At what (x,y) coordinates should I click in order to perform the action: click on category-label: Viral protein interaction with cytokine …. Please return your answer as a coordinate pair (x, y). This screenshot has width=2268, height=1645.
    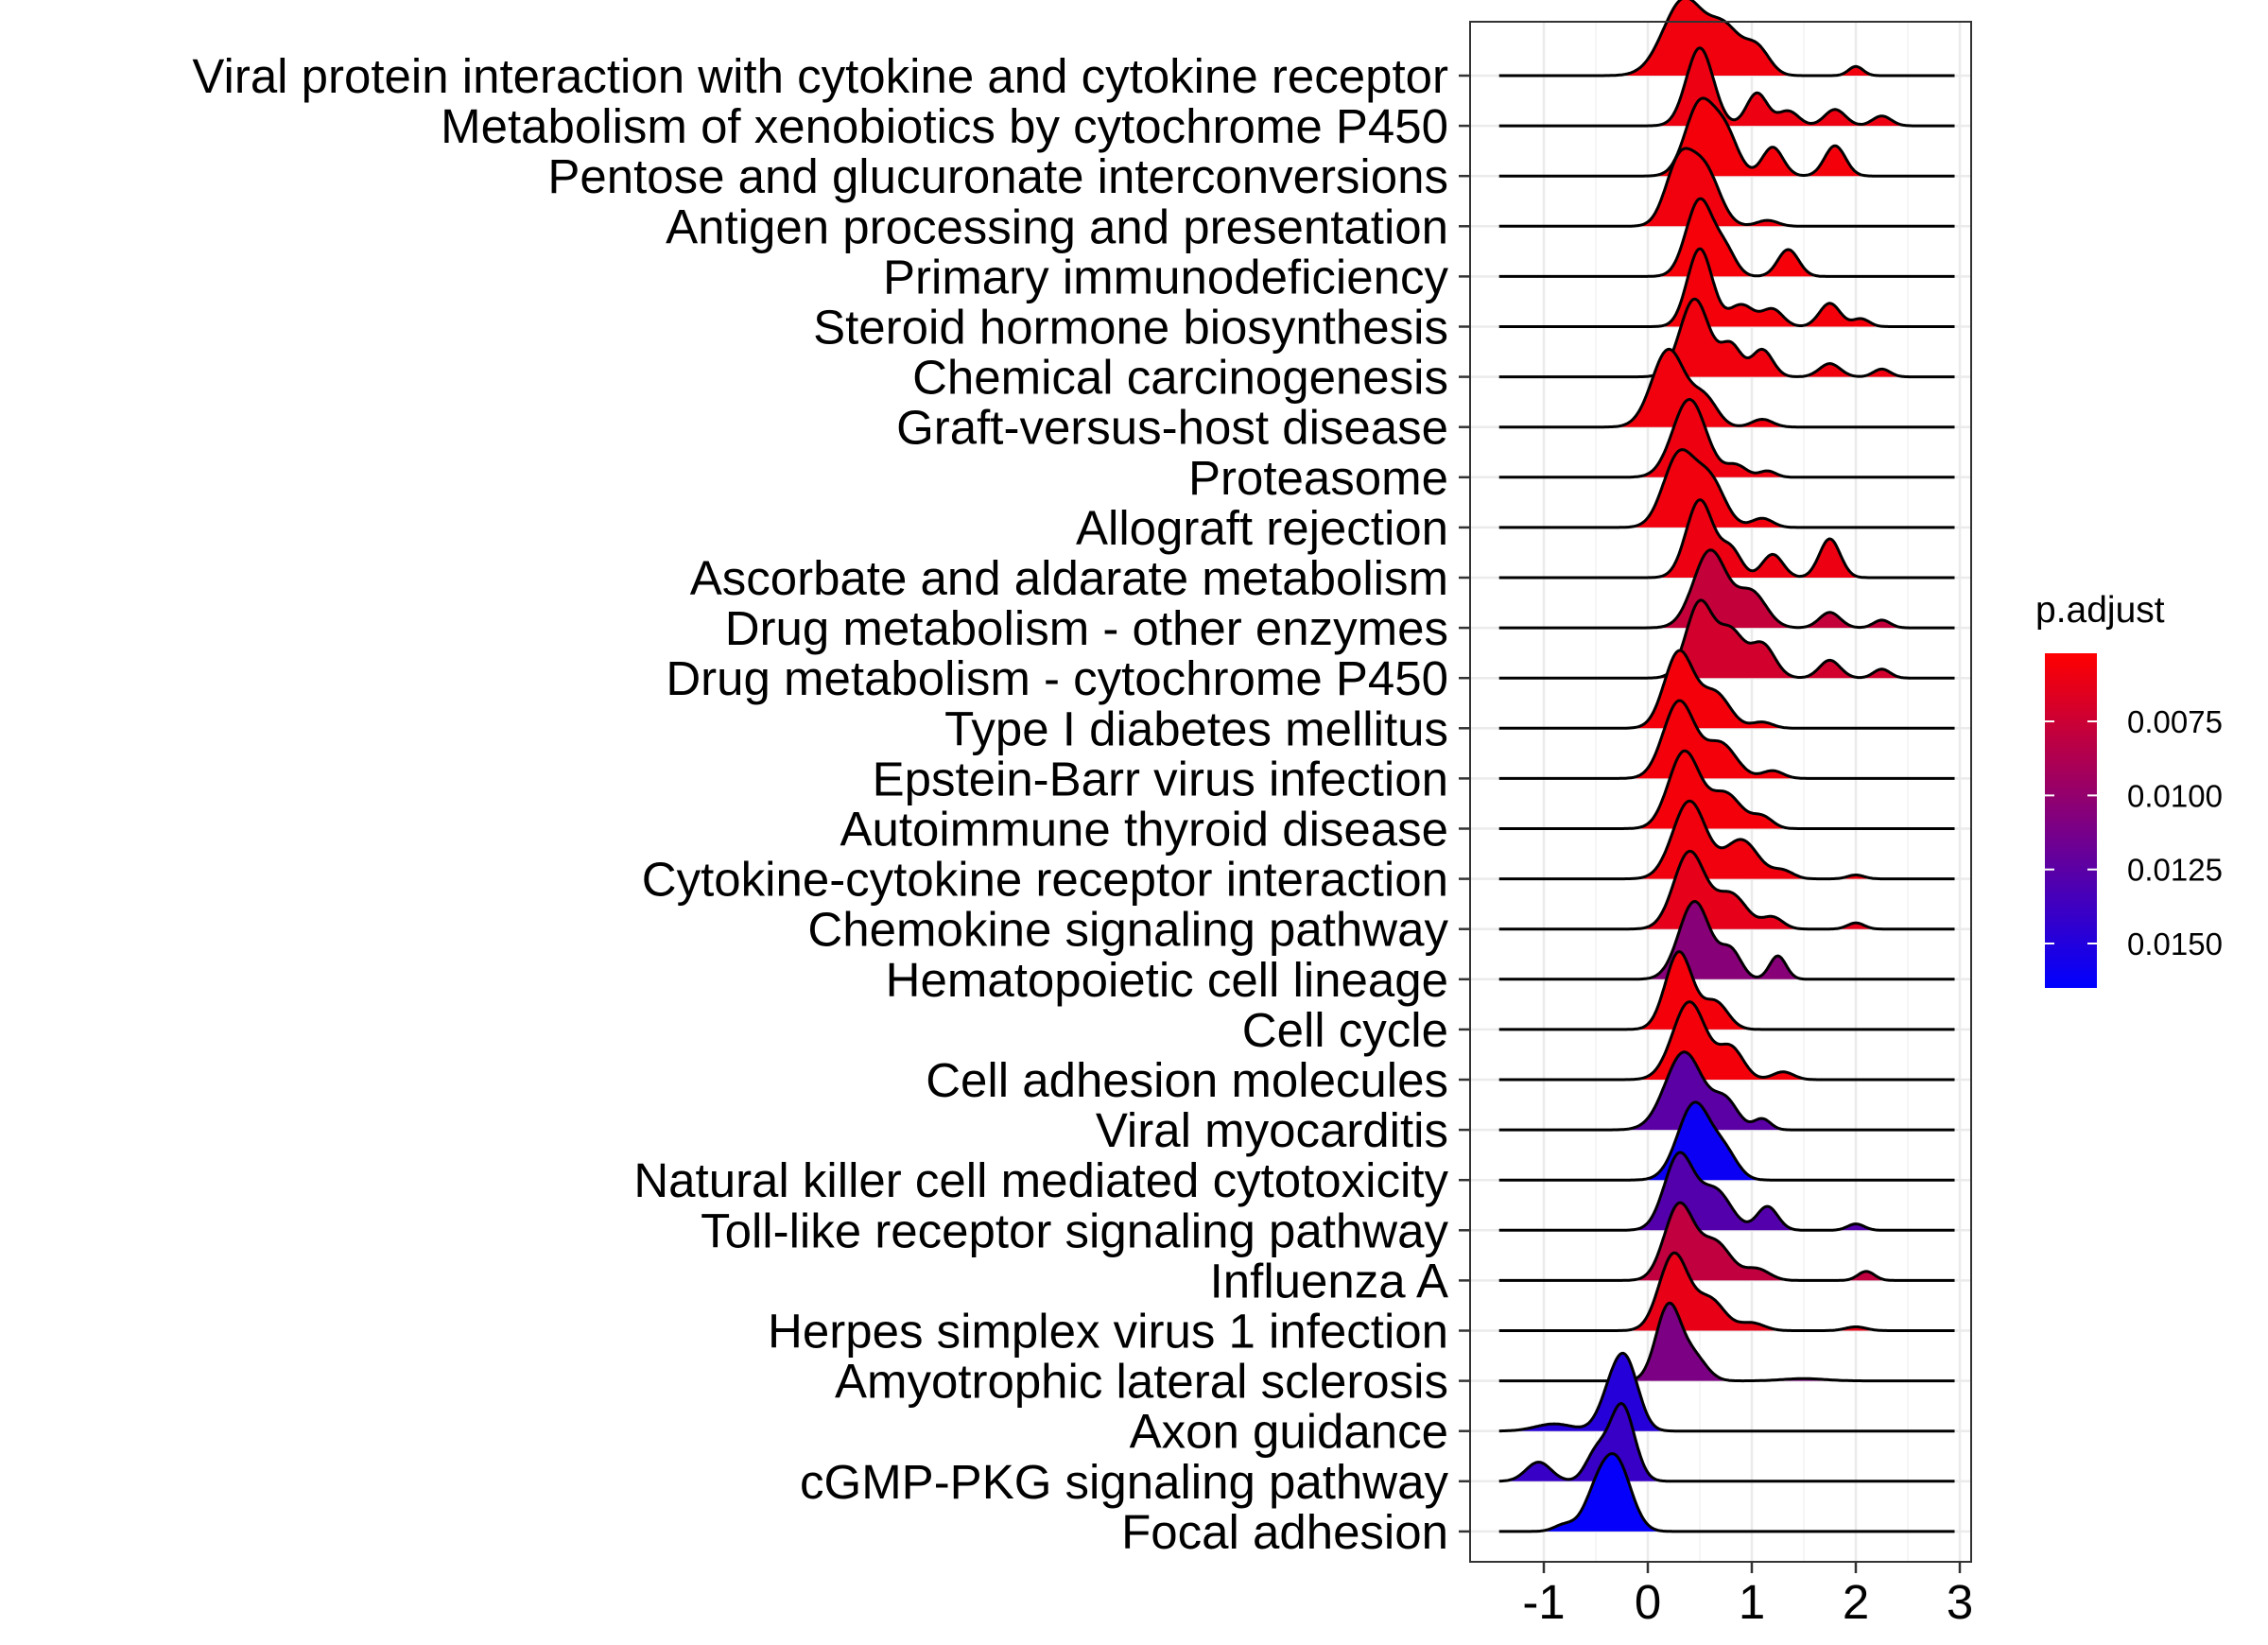
    Looking at the image, I should click on (820, 76).